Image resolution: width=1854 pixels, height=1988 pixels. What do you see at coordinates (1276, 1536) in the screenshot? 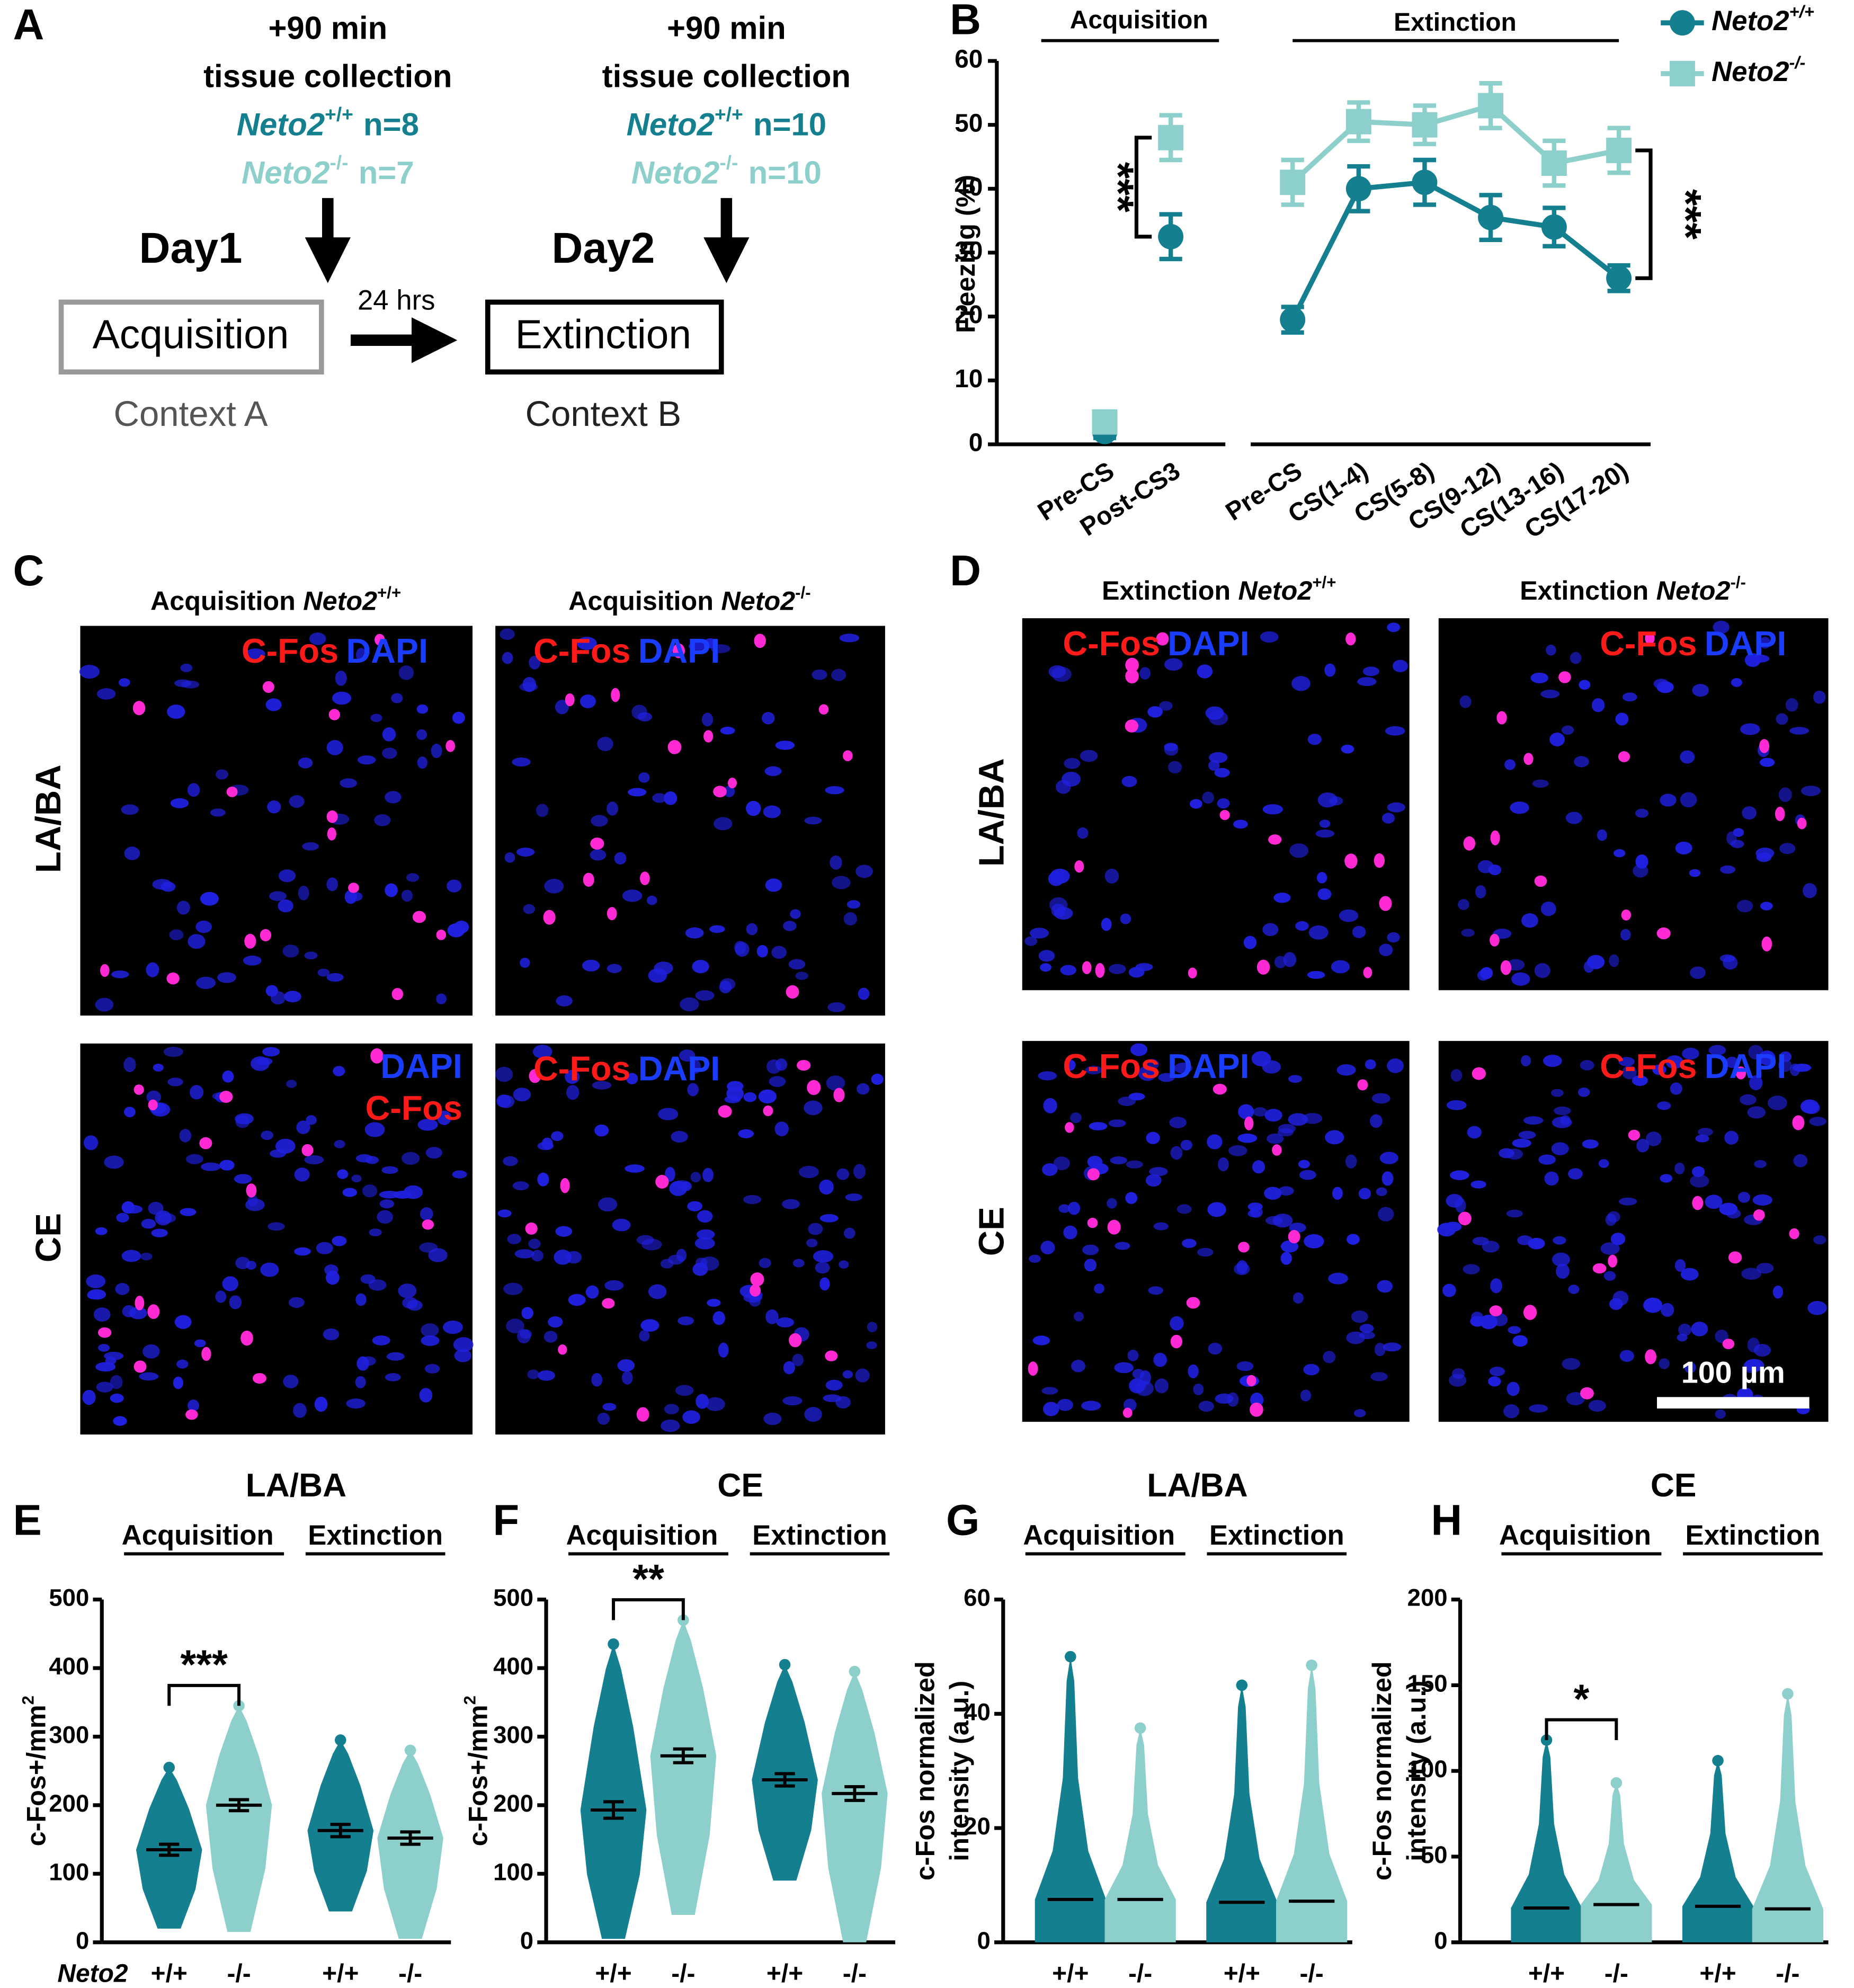
I see `group-label: Extinction` at bounding box center [1276, 1536].